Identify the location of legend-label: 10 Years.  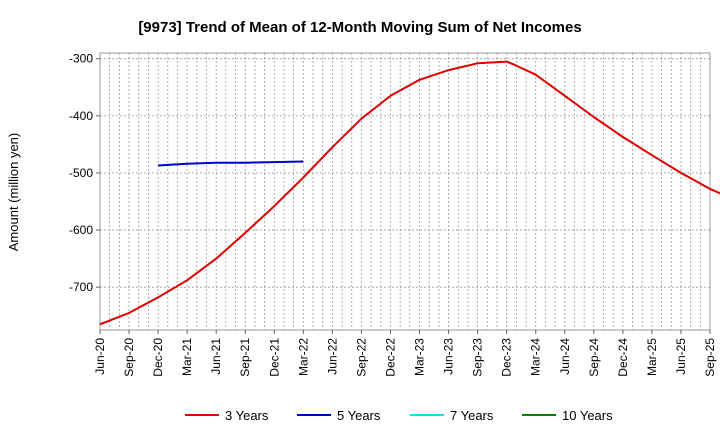
(587, 415).